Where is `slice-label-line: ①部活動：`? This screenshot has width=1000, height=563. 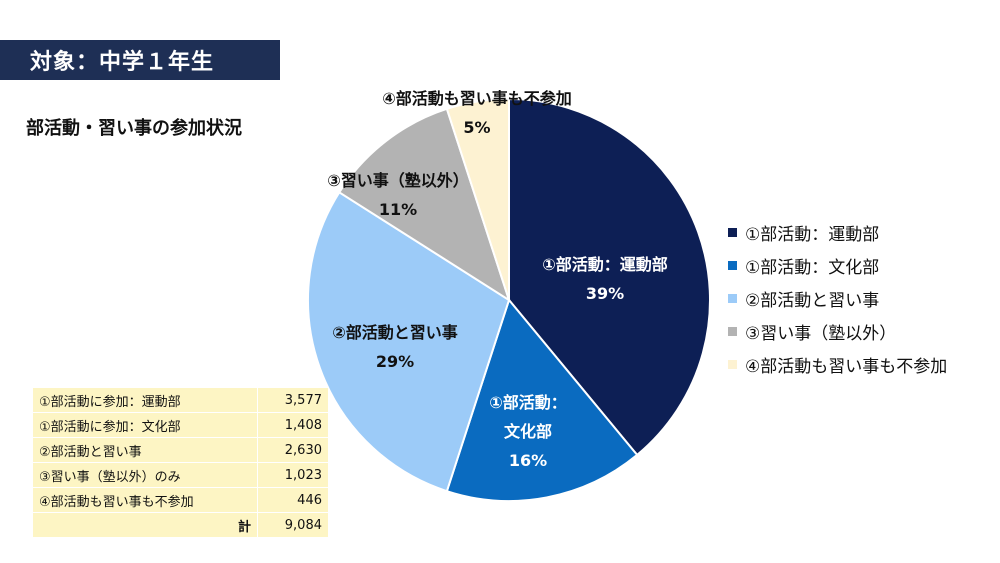 slice-label-line: ①部活動： is located at coordinates (528, 402).